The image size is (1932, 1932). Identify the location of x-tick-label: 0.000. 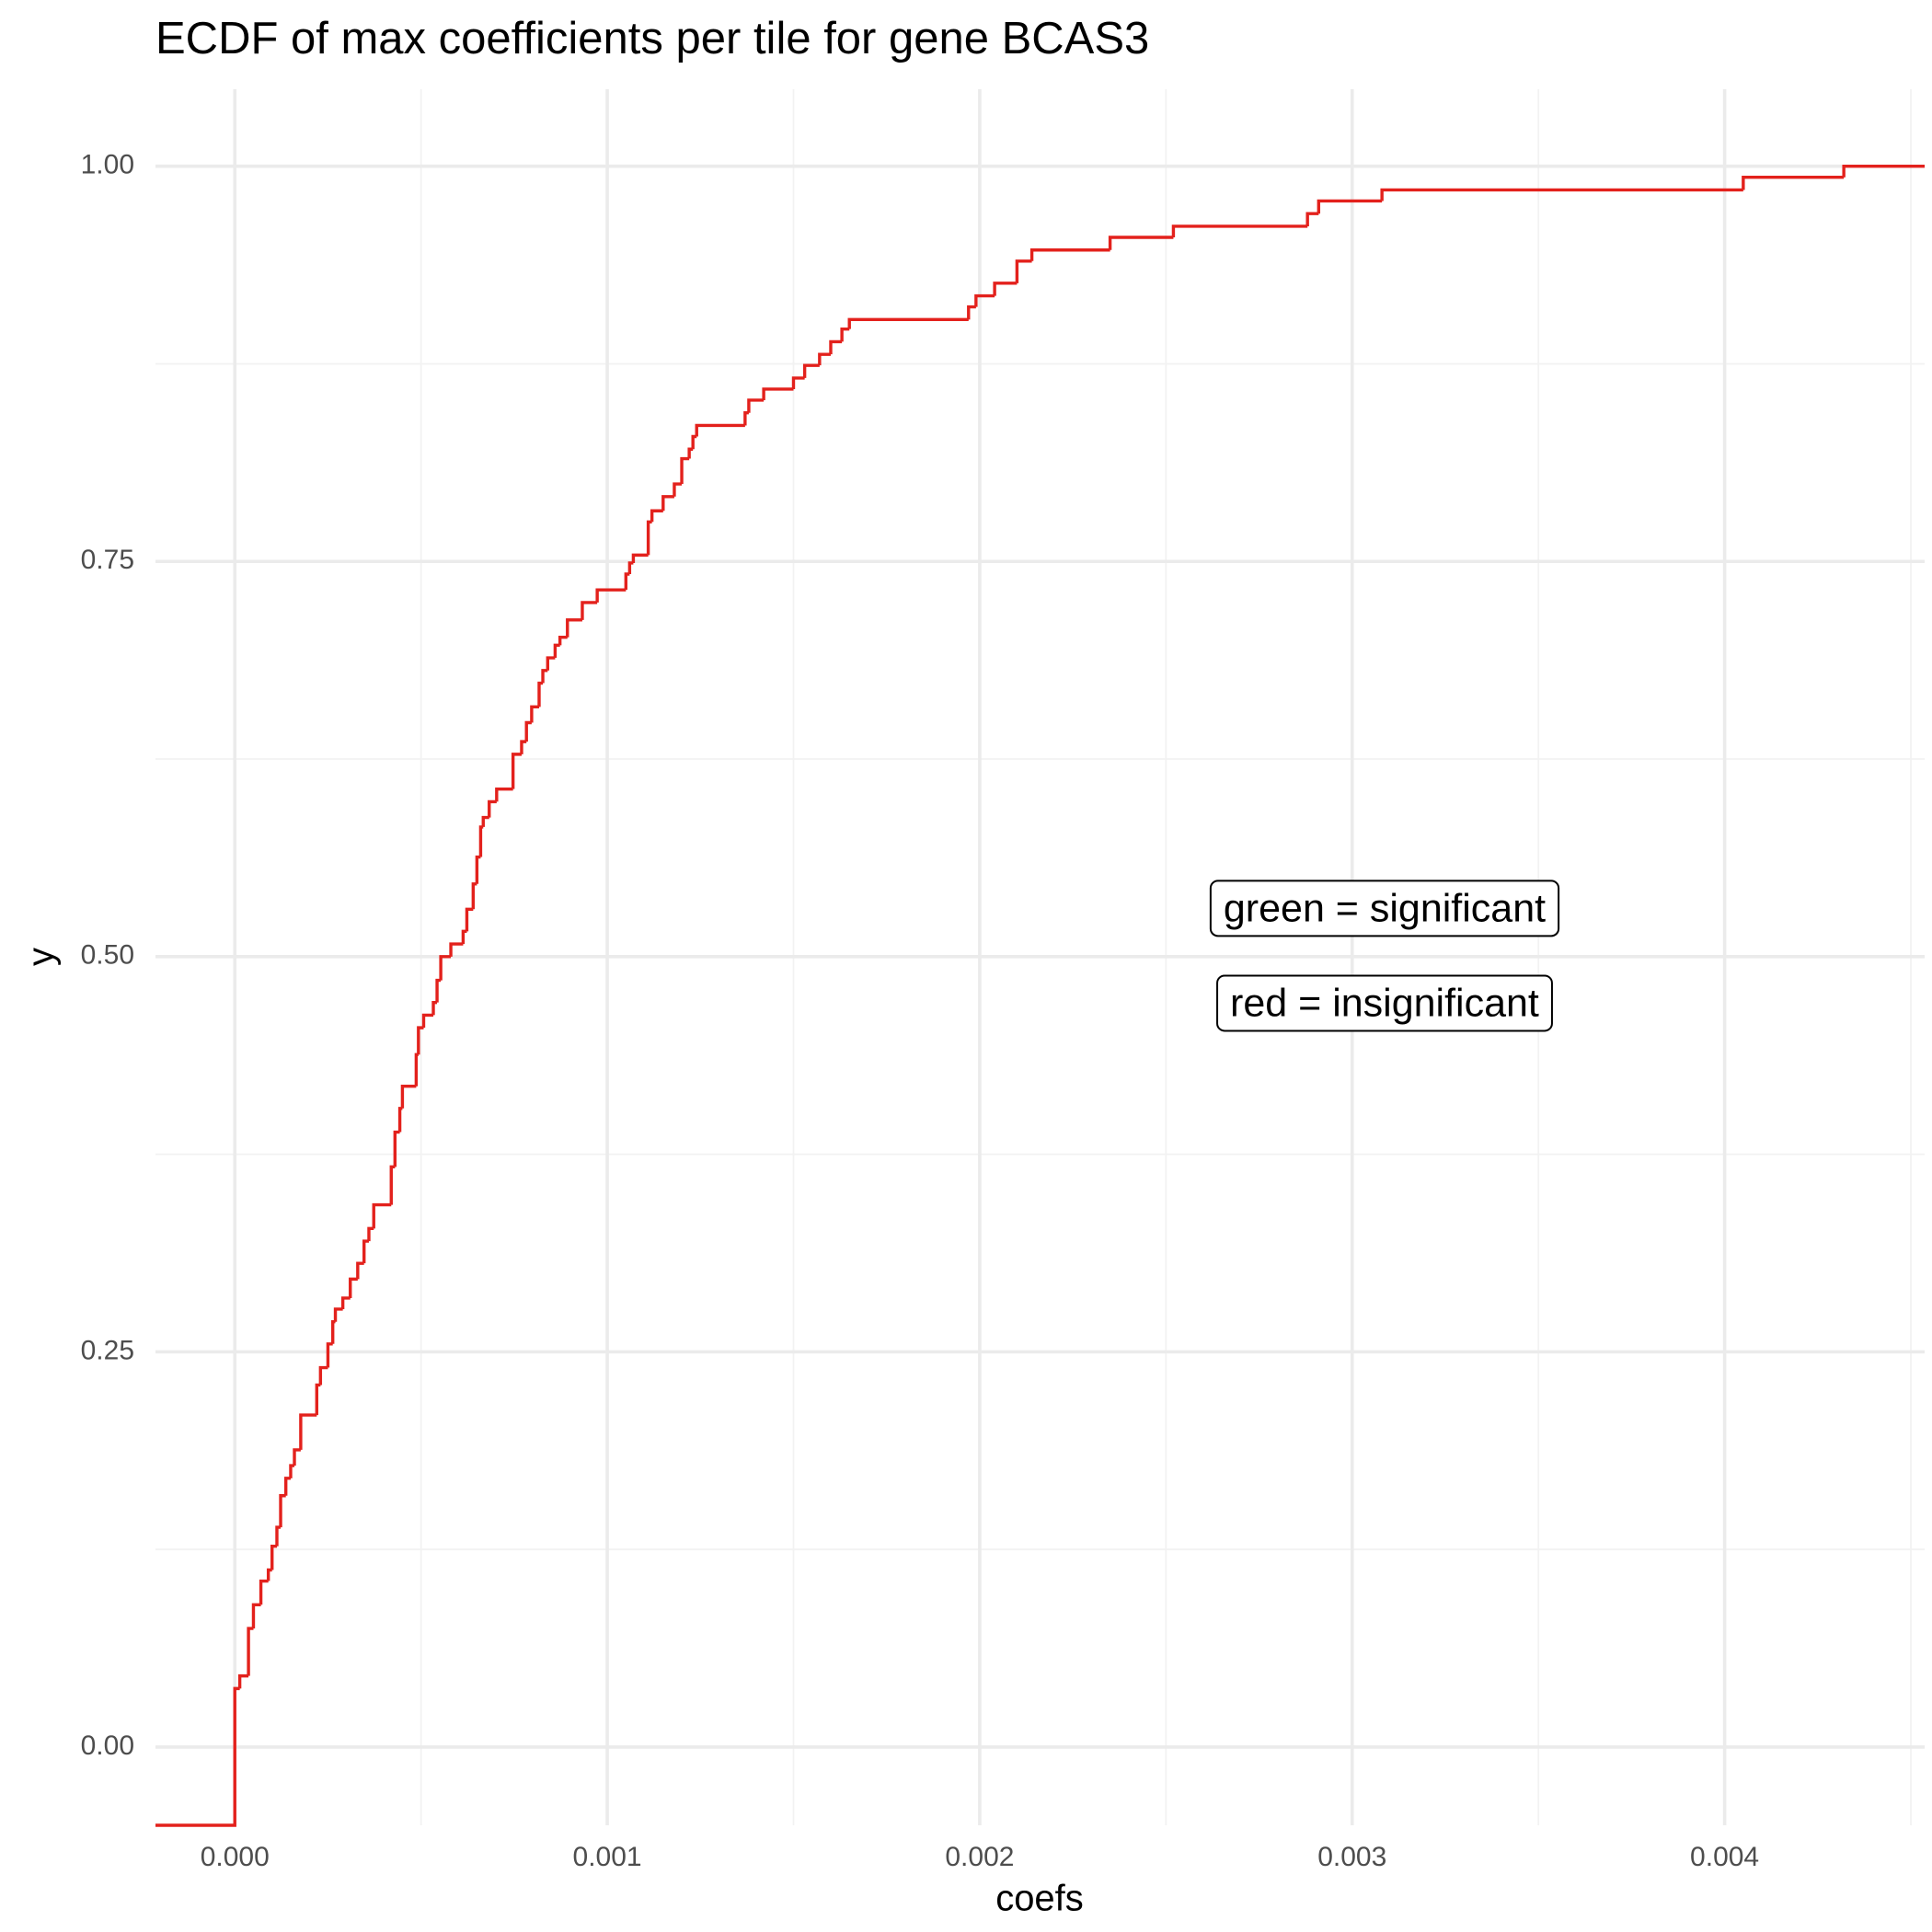
(235, 1857).